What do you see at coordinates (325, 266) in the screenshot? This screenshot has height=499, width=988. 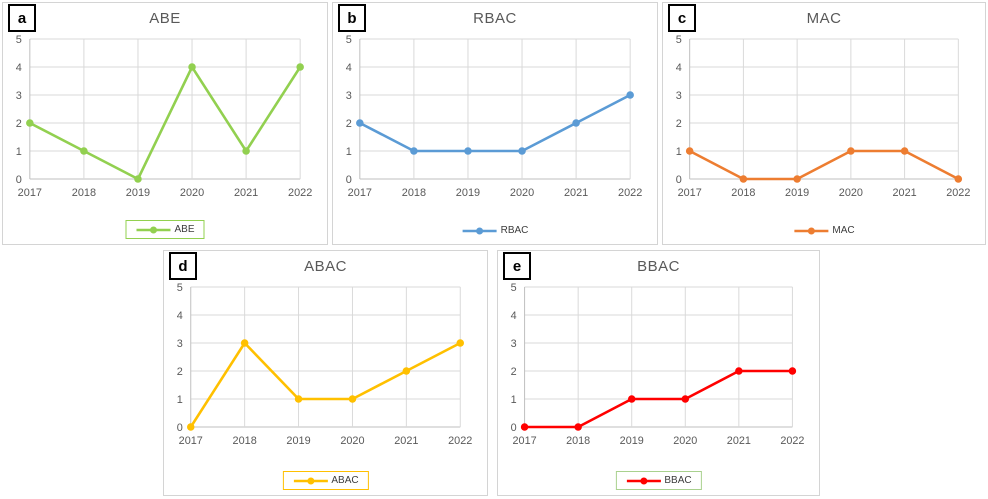 I see `chart-title: ABAC` at bounding box center [325, 266].